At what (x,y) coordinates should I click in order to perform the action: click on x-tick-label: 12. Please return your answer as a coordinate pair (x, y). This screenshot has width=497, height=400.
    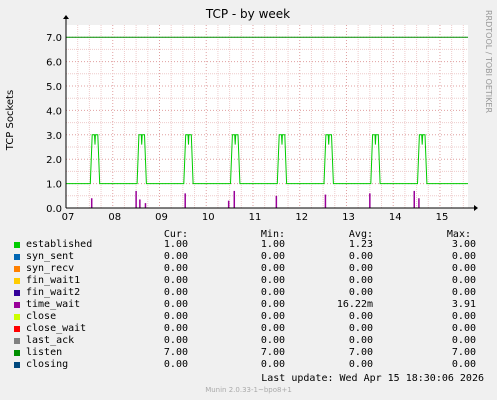
    Looking at the image, I should click on (301, 217).